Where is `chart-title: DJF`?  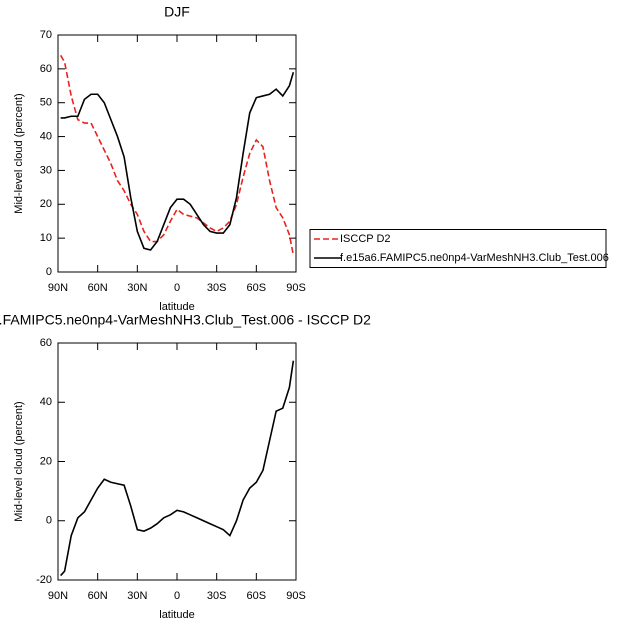 chart-title: DJF is located at coordinates (177, 12).